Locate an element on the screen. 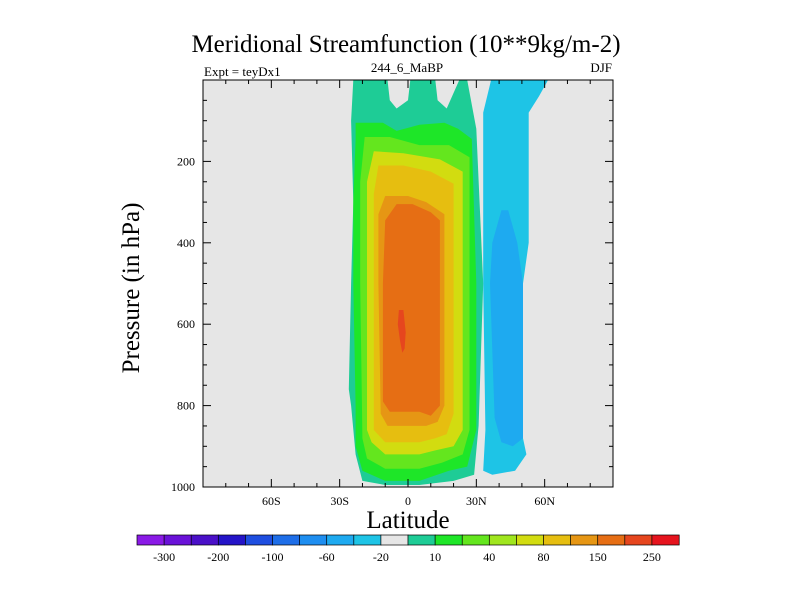  colorbar: -300 -200 -100 -60 -20 10 40 80 150 250 is located at coordinates (408, 549).